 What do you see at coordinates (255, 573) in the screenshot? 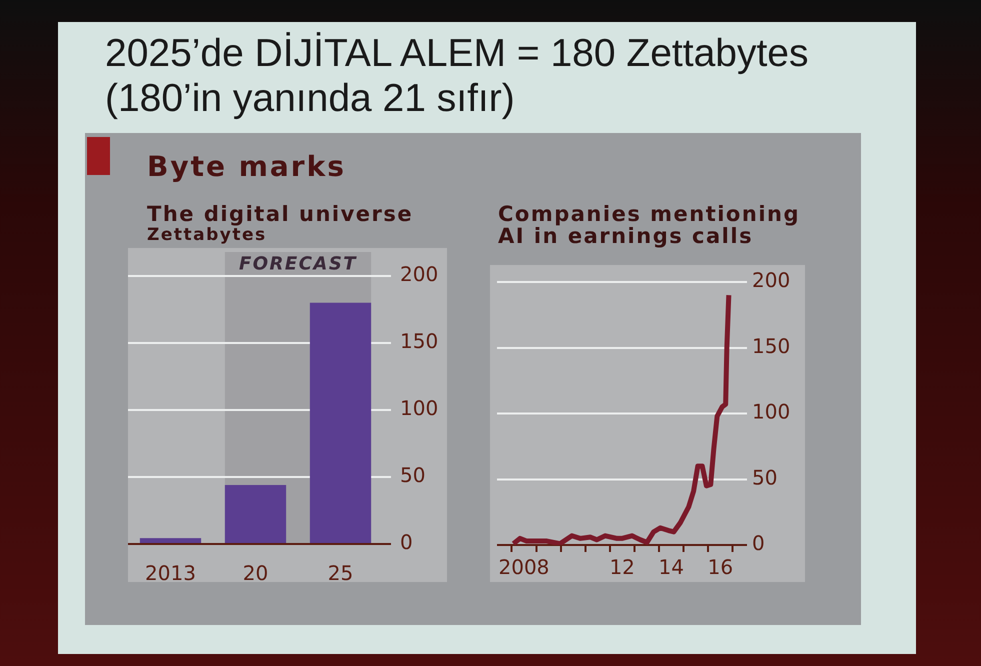
I see `x-tick-label: 20` at bounding box center [255, 573].